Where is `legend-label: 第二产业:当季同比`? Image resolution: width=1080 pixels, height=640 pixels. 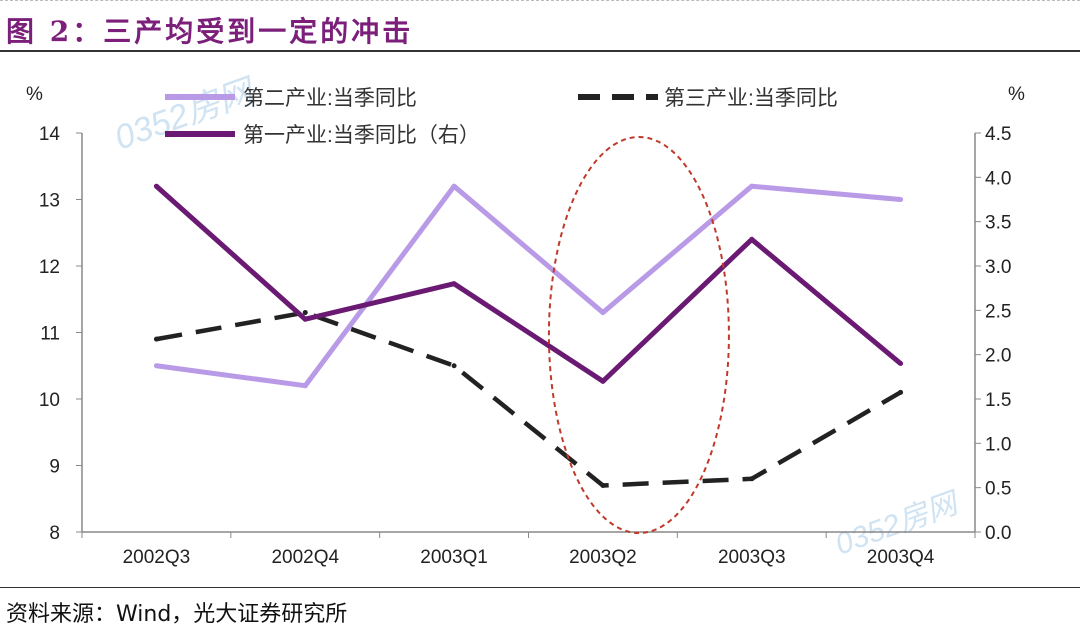 legend-label: 第二产业:当季同比 is located at coordinates (330, 98).